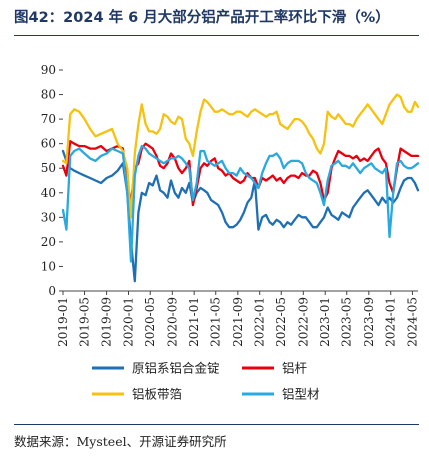 The width and height of the screenshot is (429, 459). I want to click on legend-label: 铝型材, so click(301, 394).